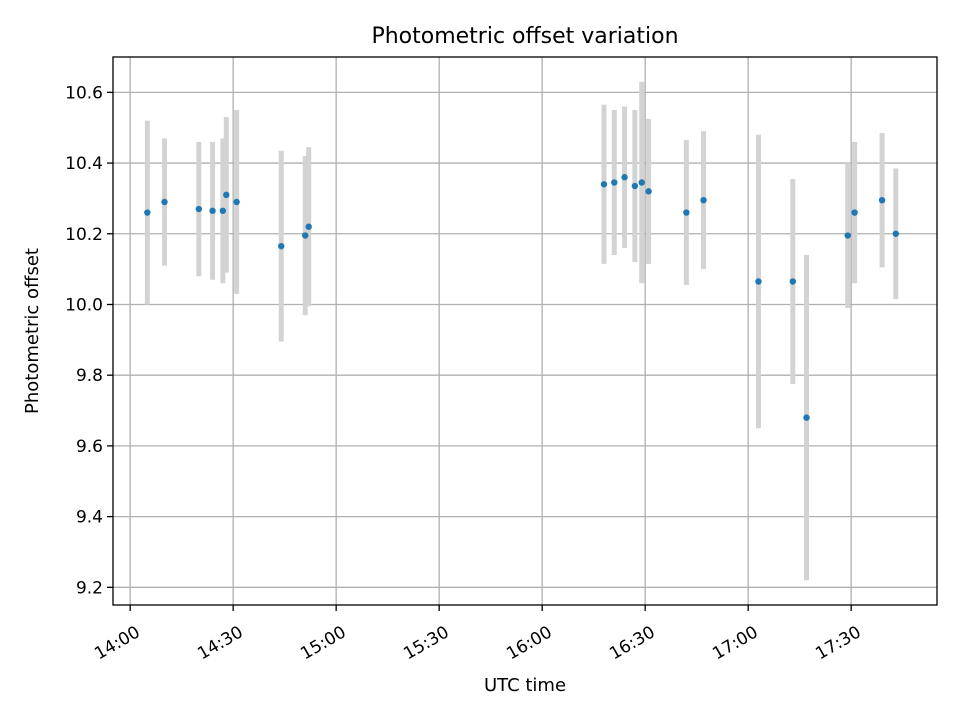 Image resolution: width=960 pixels, height=720 pixels. What do you see at coordinates (89, 376) in the screenshot?
I see `y-tick-label: 9.8` at bounding box center [89, 376].